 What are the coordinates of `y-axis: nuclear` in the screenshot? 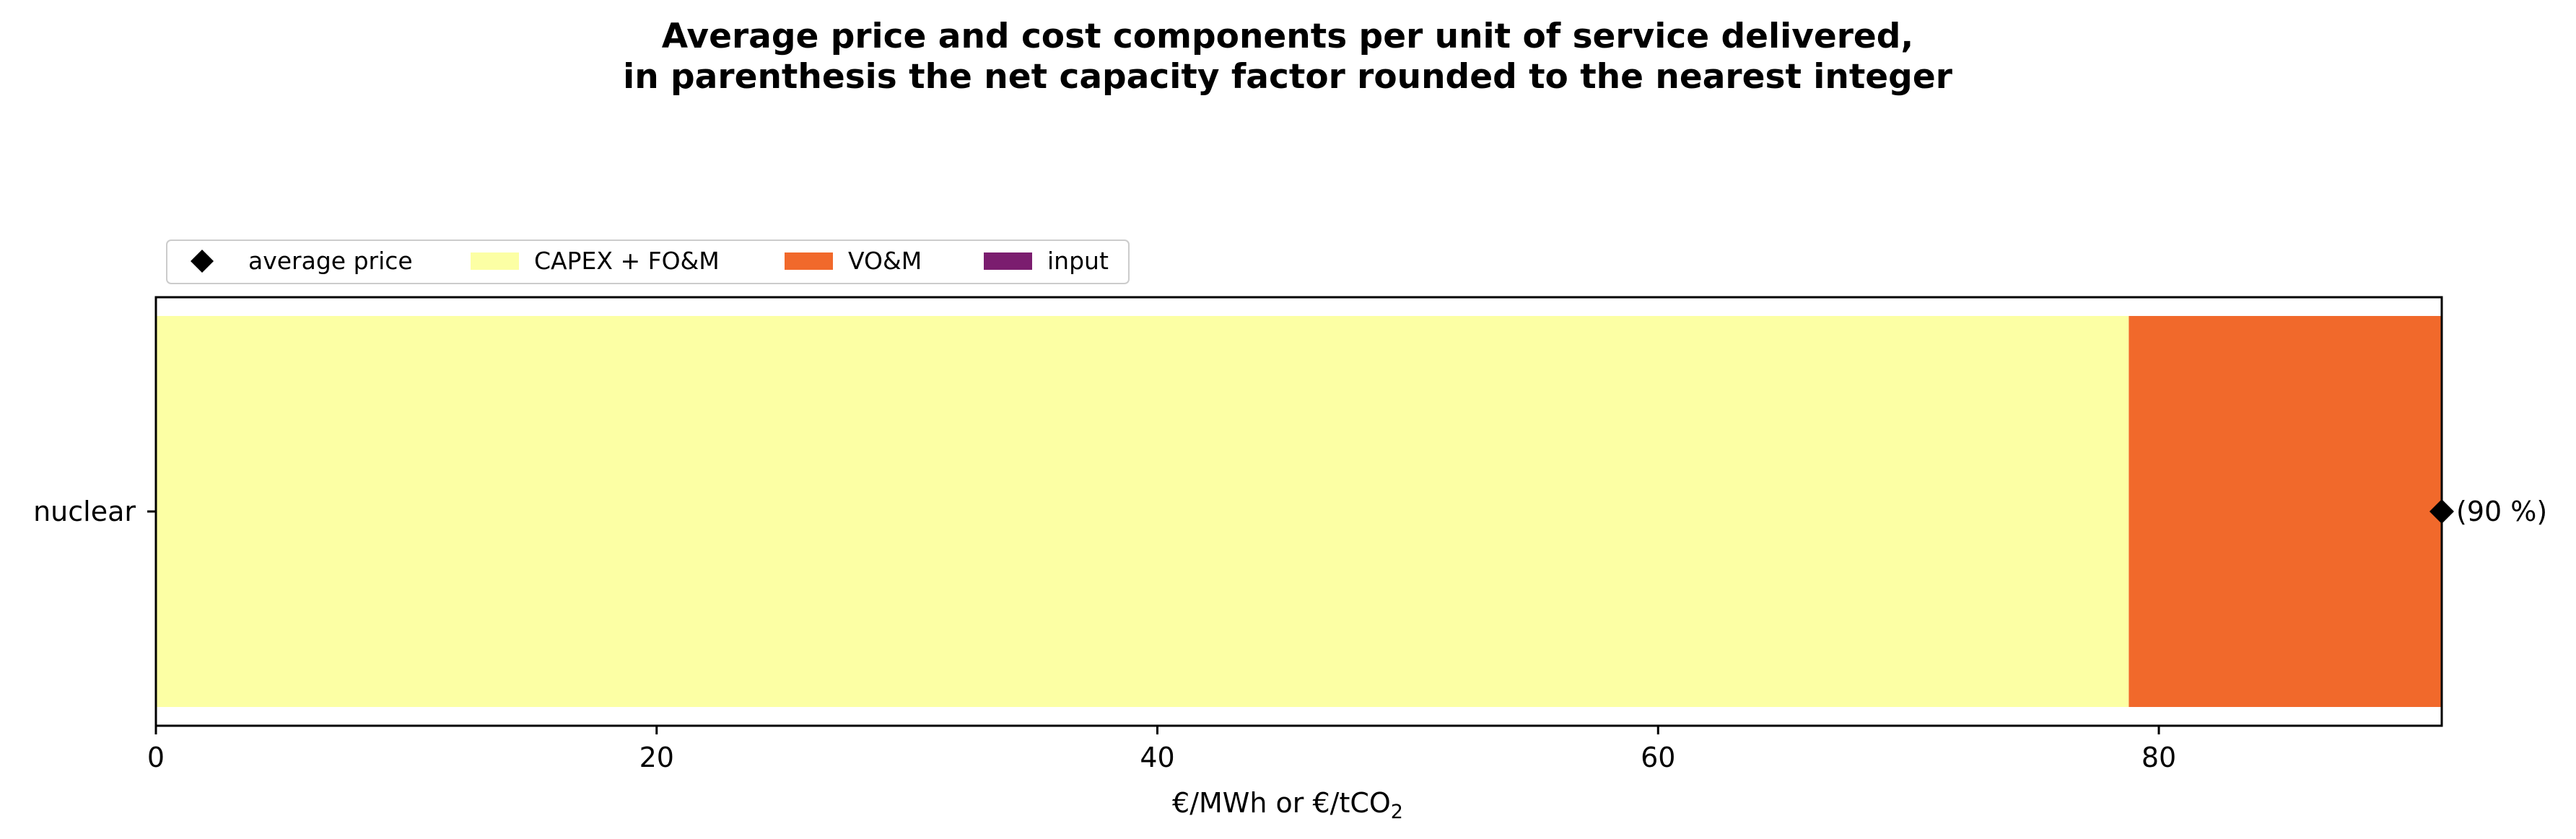 It's located at (94, 511).